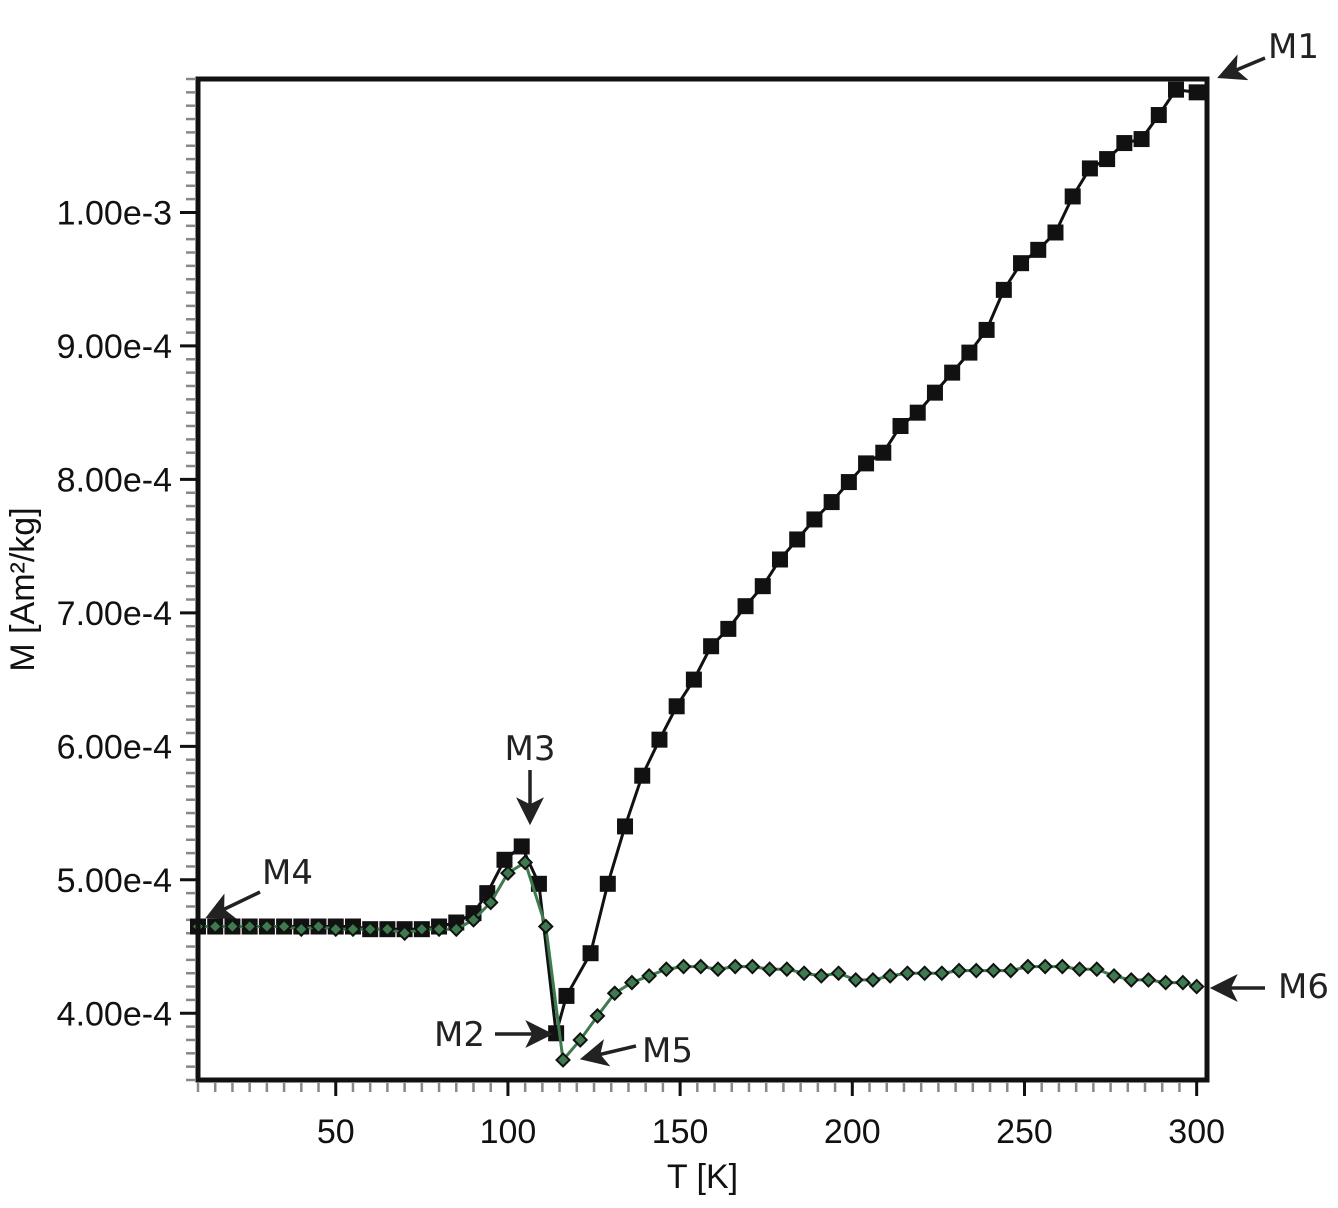 The height and width of the screenshot is (1208, 1338). I want to click on y-tick-label: 1.00e-3, so click(114, 213).